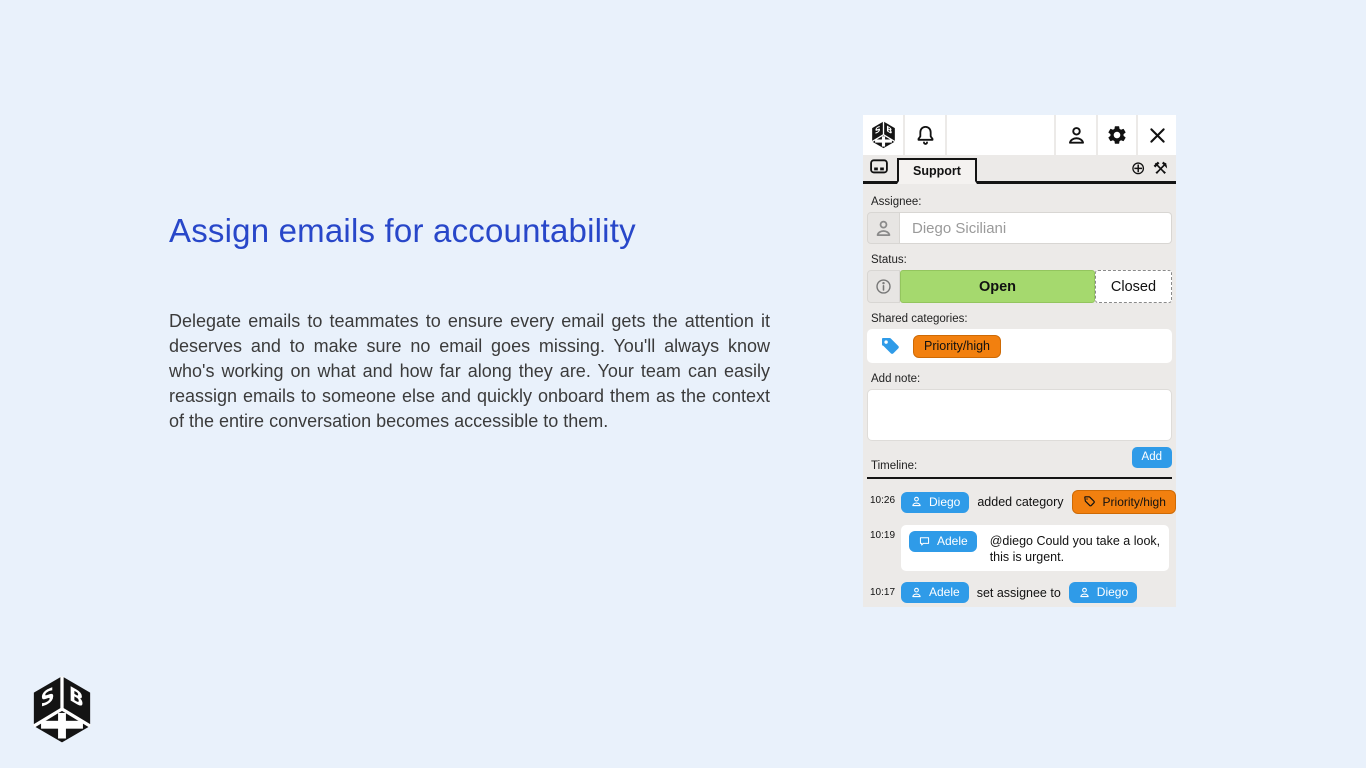 The image size is (1366, 768). What do you see at coordinates (945, 501) in the screenshot?
I see `actor-name: Diego` at bounding box center [945, 501].